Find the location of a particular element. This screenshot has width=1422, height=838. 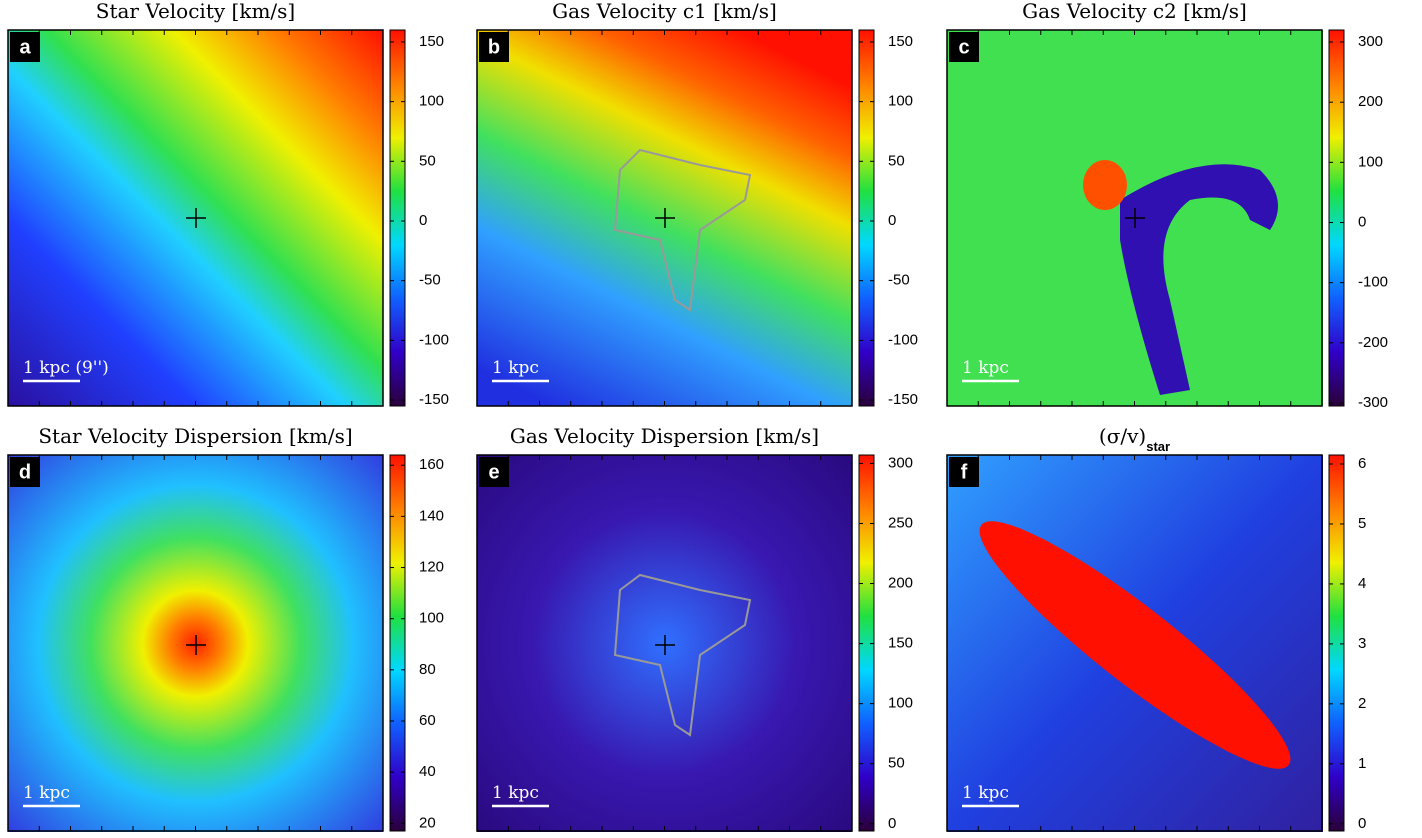

colorbar-tick-label: 3 is located at coordinates (1362, 643).